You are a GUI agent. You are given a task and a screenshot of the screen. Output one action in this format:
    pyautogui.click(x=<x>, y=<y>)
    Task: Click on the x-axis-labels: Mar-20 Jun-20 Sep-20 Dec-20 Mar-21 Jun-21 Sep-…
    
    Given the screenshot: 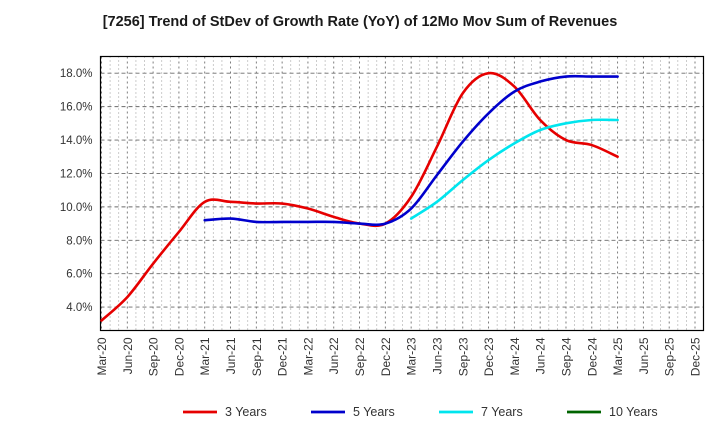 What is the action you would take?
    pyautogui.click(x=399, y=356)
    